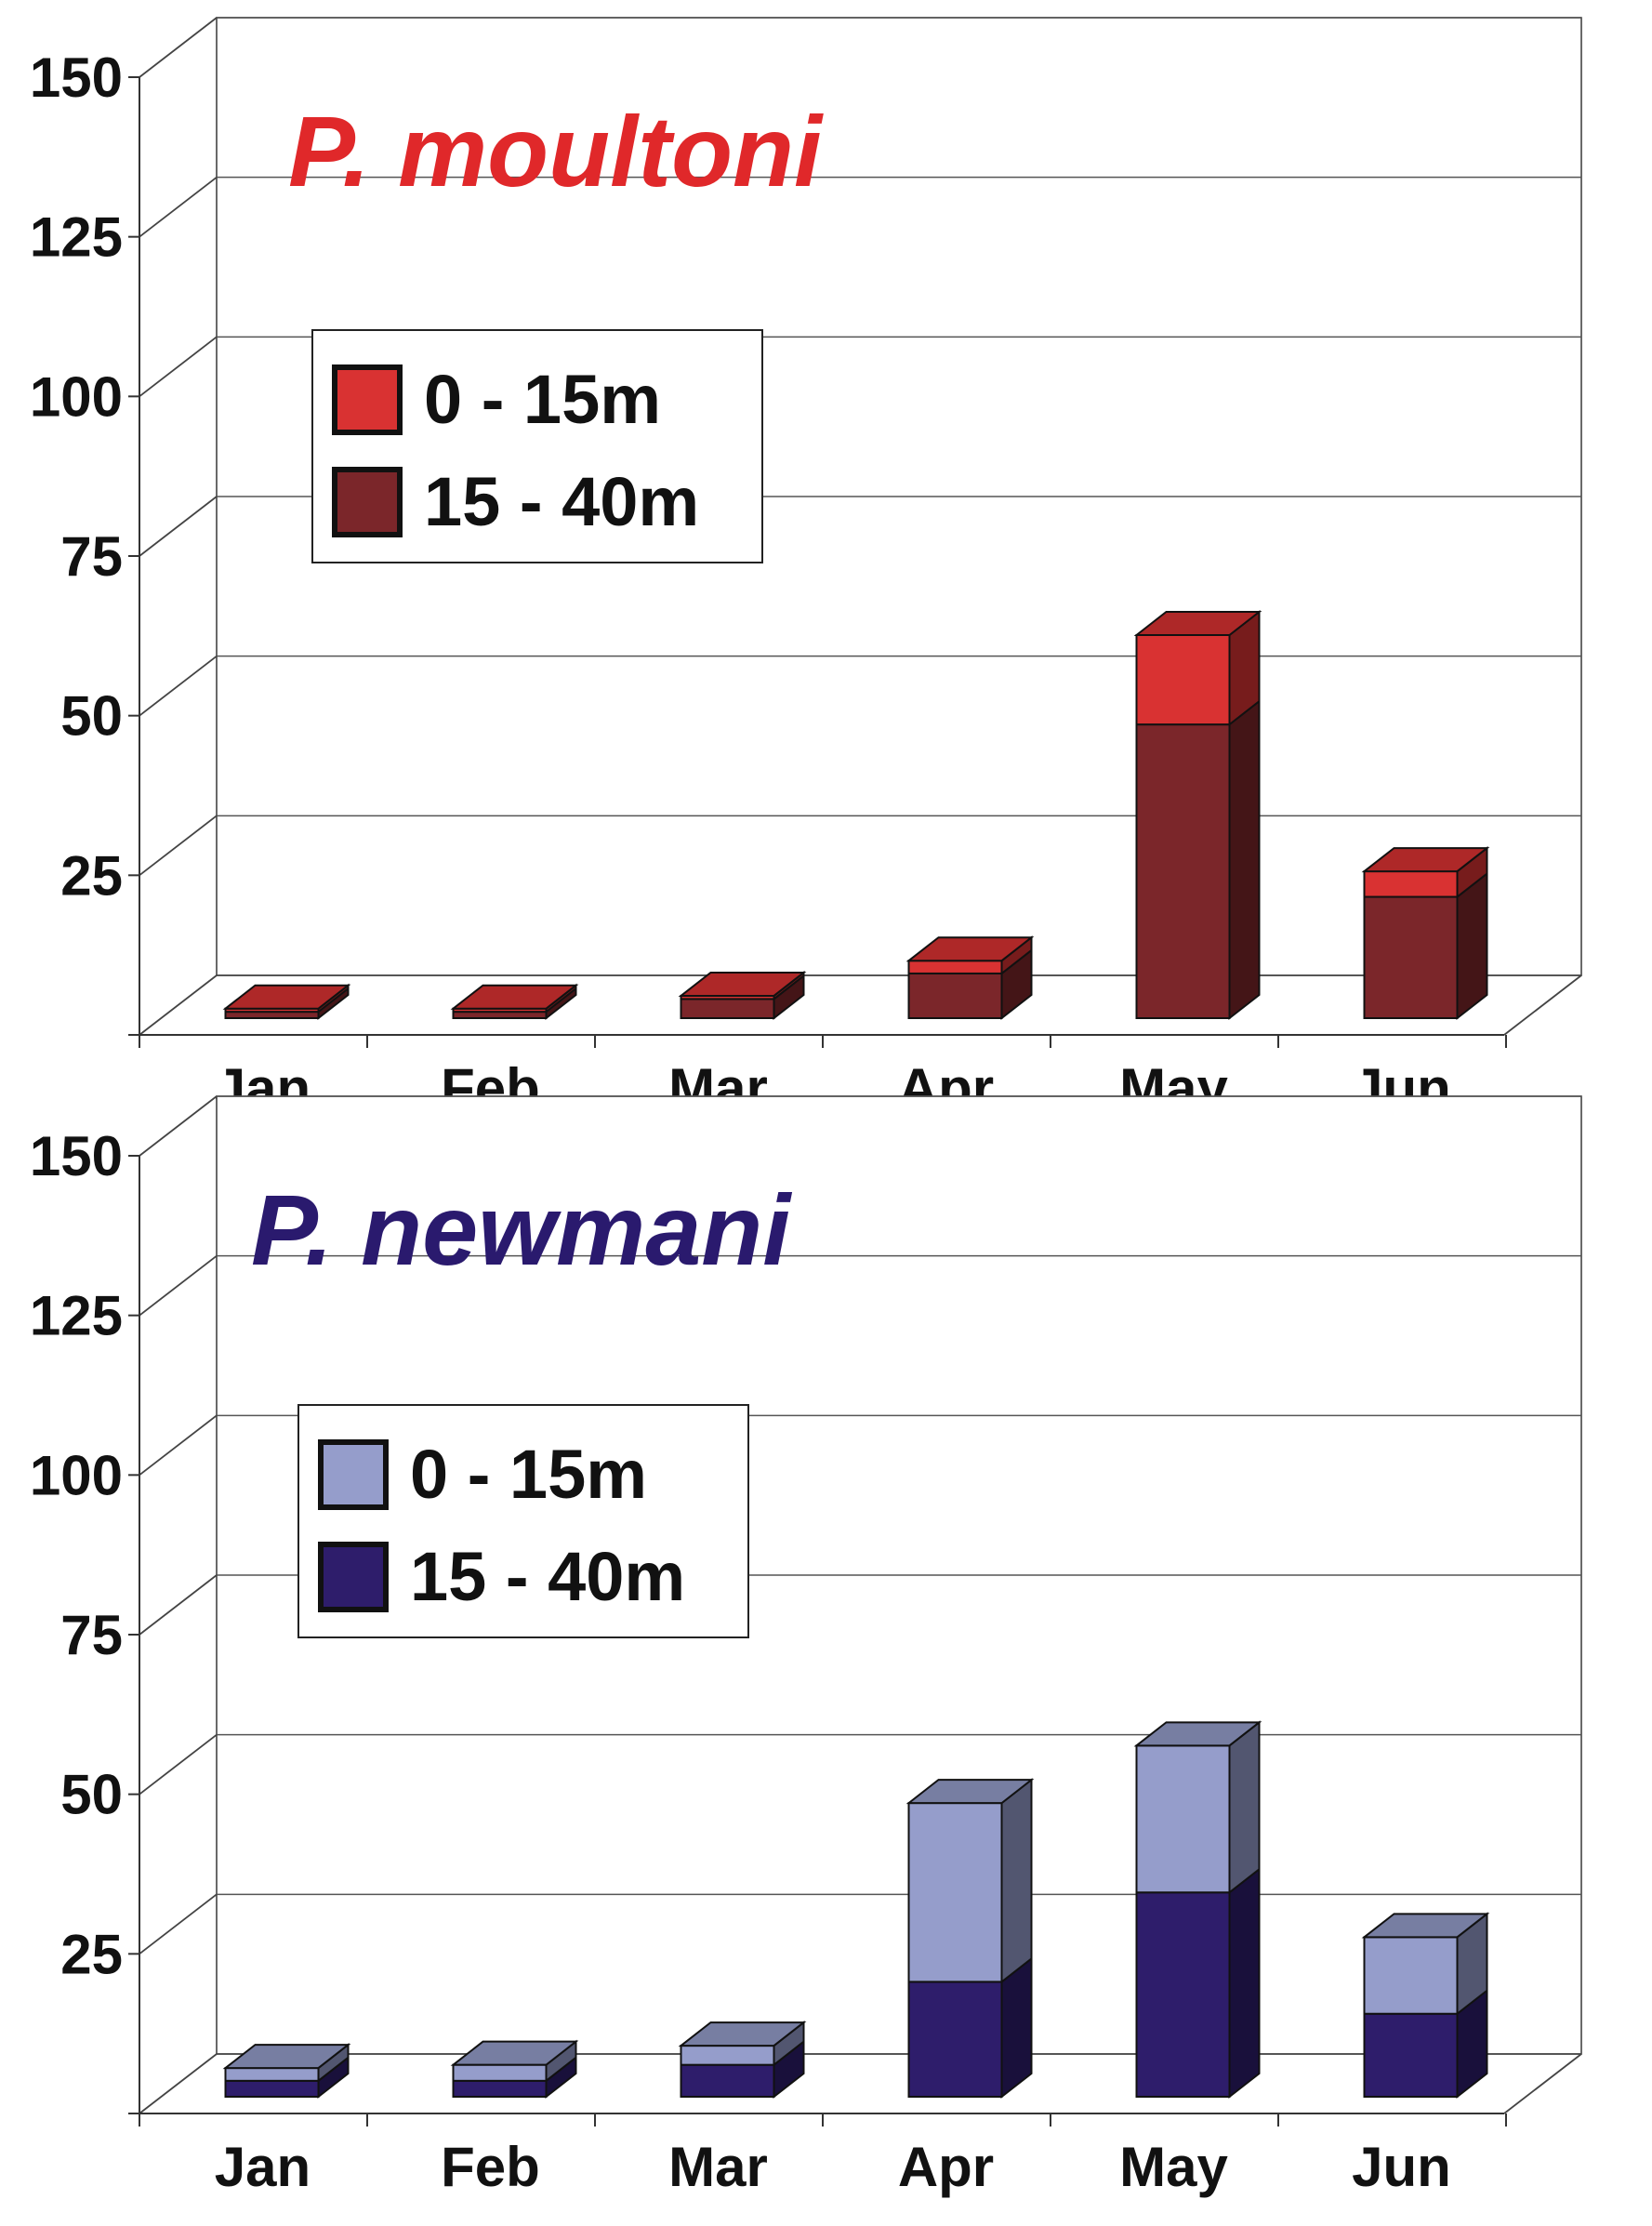  Describe the element at coordinates (718, 2167) in the screenshot. I see `x-tick-label-mar: Mar` at that location.